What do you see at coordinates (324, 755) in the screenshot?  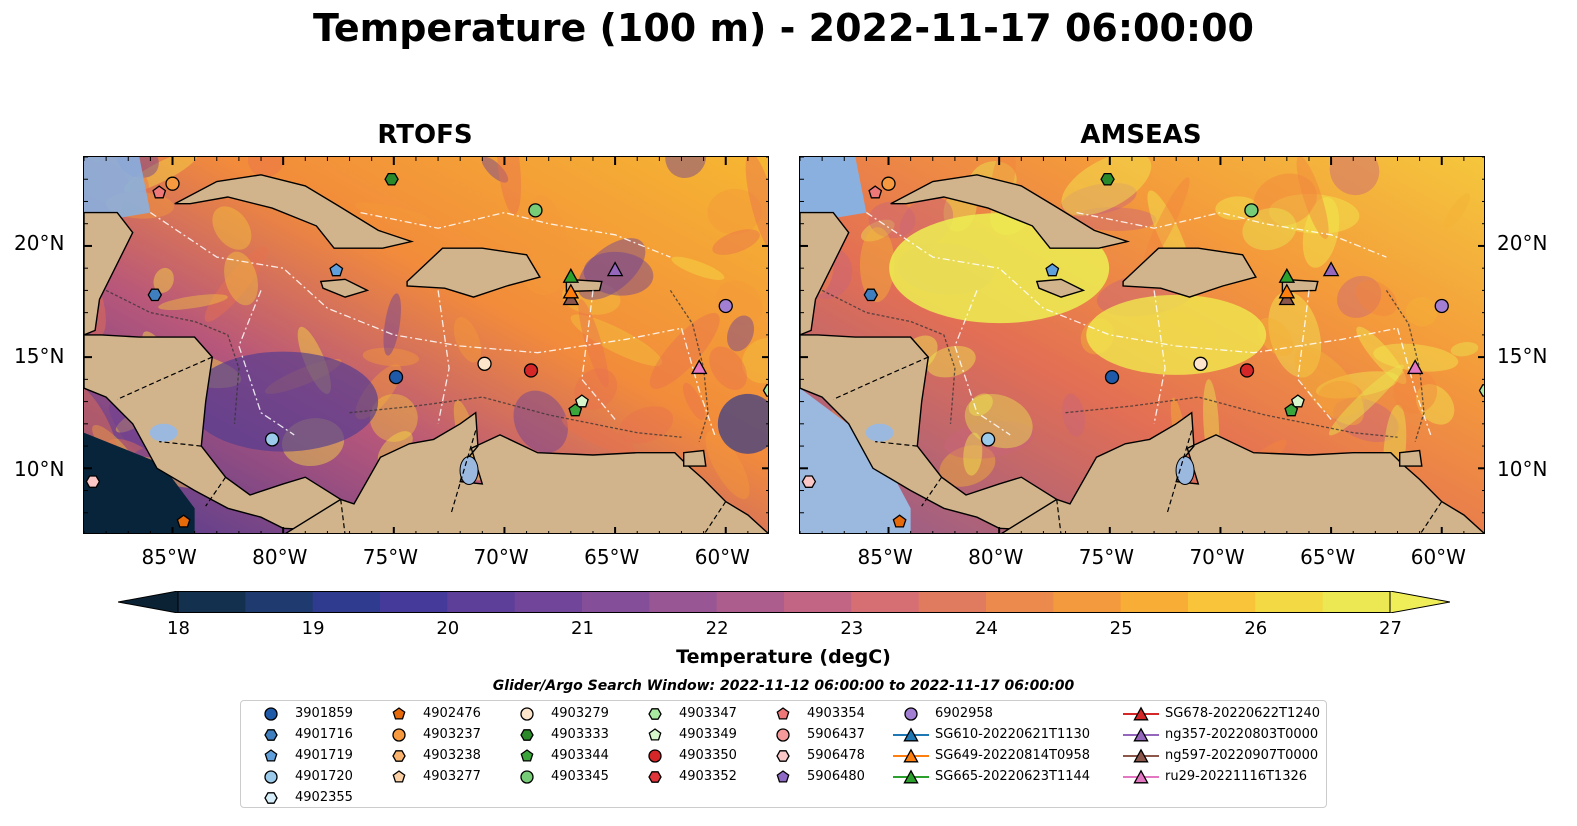 I see `legend-label: 4901719` at bounding box center [324, 755].